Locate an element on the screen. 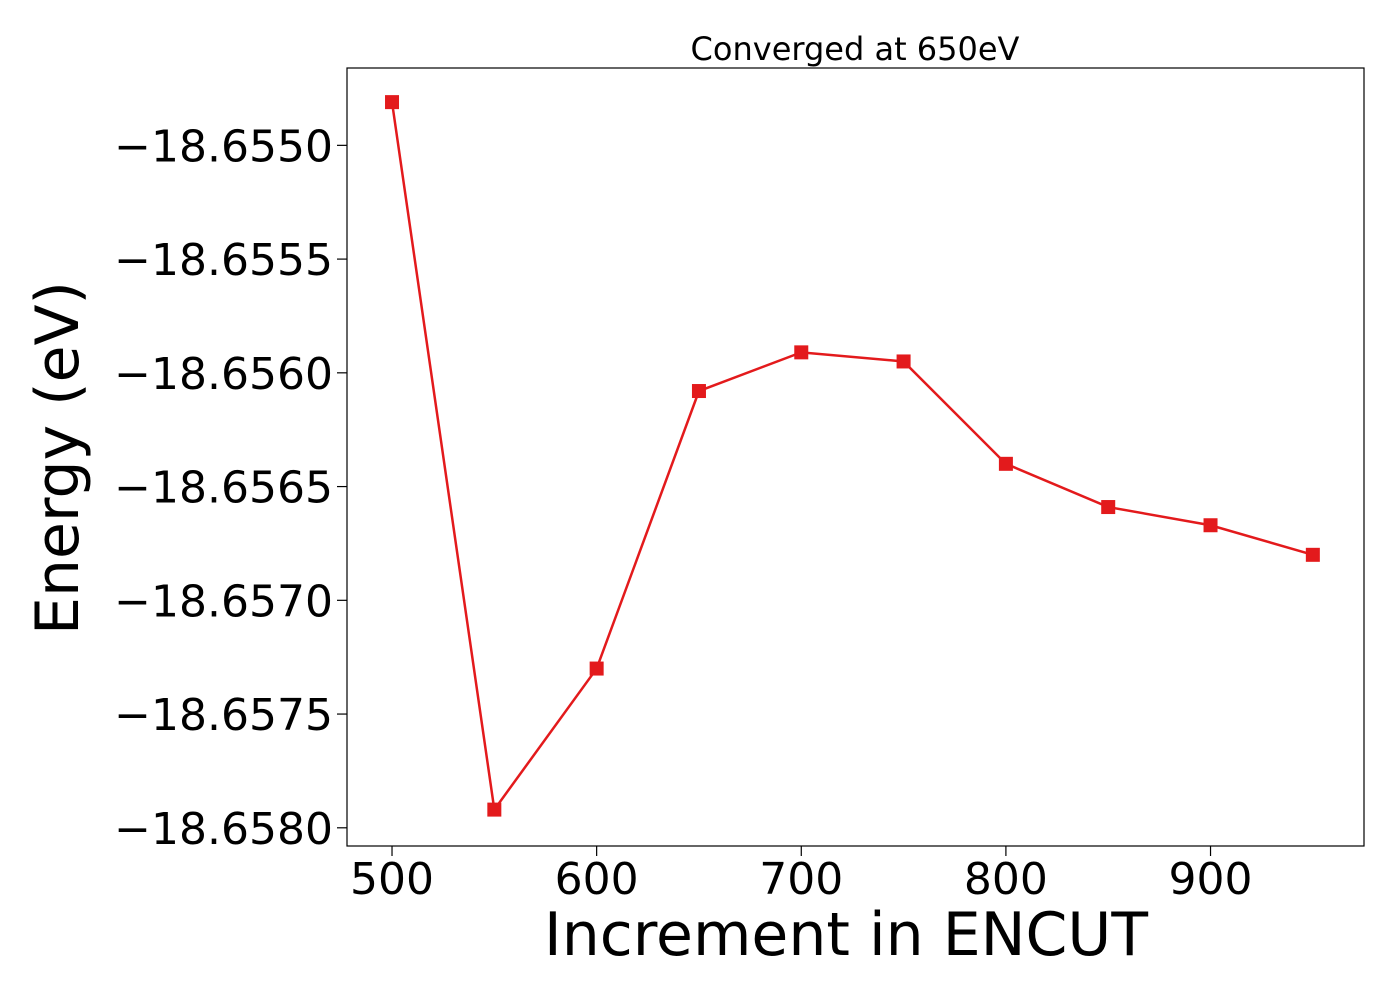 The image size is (1400, 1000). x-axis-title: Increment in ENCUT is located at coordinates (846, 935).